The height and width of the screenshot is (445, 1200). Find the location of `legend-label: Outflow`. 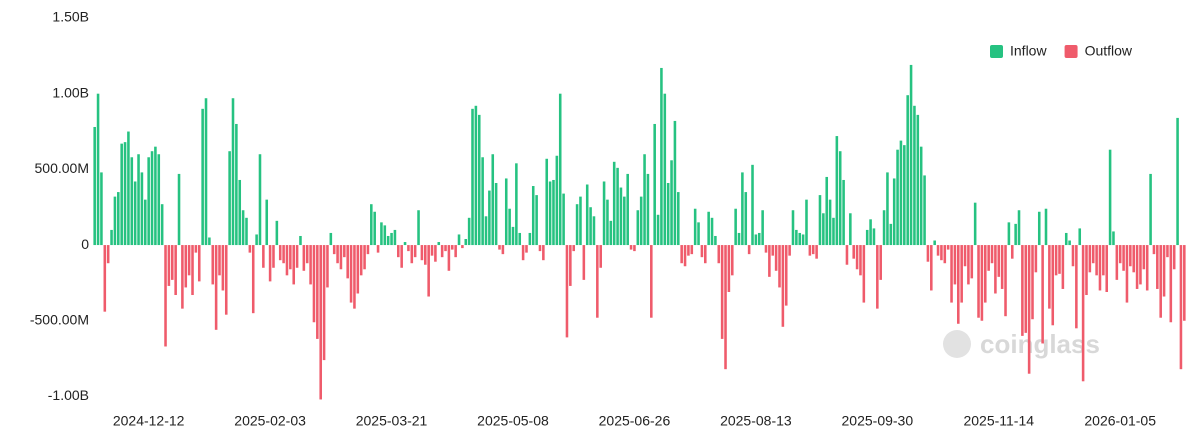

legend-label: Outflow is located at coordinates (1109, 51).